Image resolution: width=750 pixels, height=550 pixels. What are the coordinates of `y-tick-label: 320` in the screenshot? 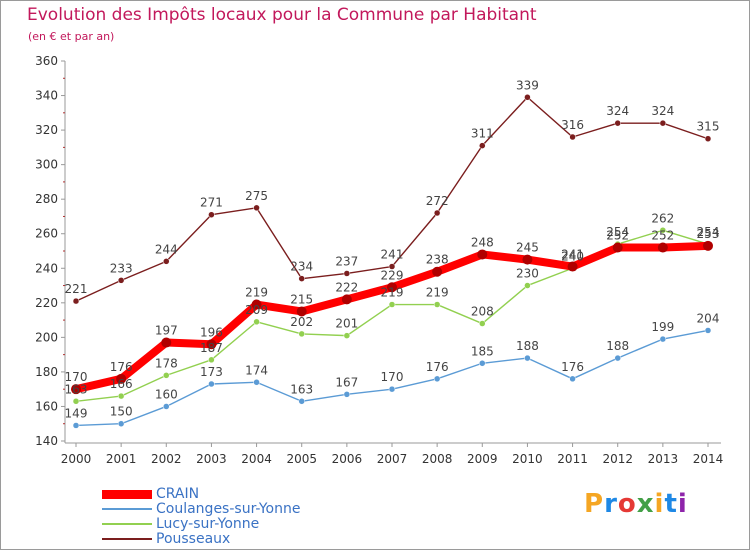 It's located at (46, 130).